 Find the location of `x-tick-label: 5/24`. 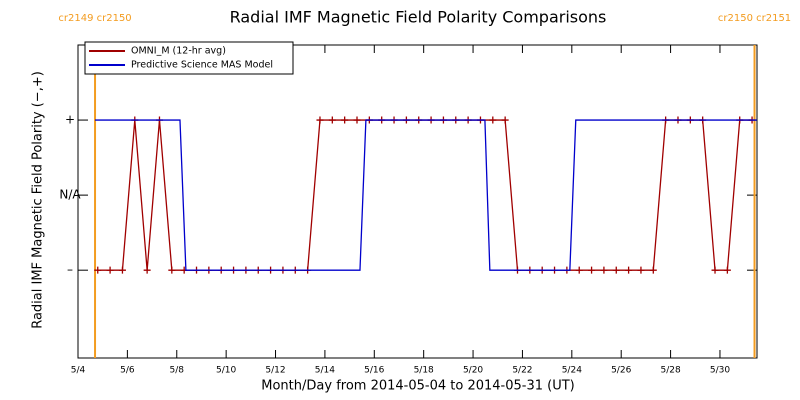

x-tick-label: 5/24 is located at coordinates (572, 371).